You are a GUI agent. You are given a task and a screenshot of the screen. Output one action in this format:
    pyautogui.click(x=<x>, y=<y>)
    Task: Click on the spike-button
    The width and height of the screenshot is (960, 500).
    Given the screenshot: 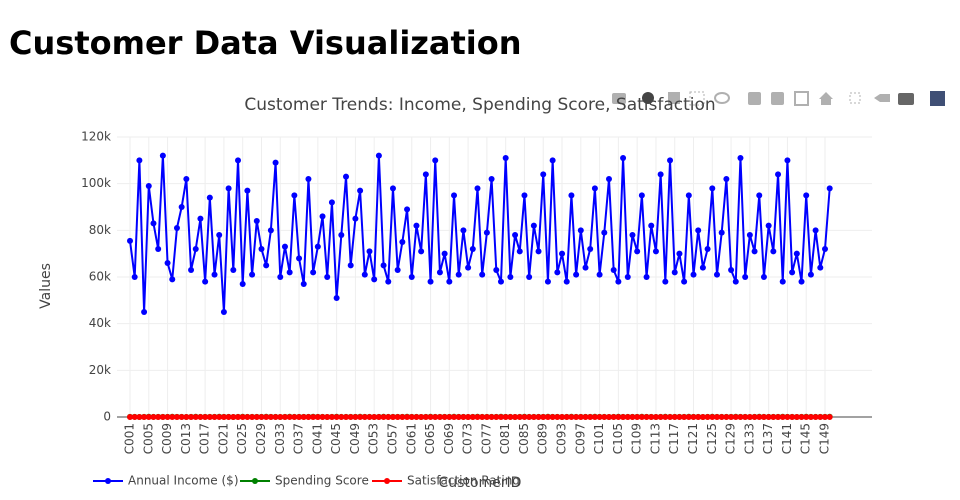 What is the action you would take?
    pyautogui.click(x=855, y=98)
    